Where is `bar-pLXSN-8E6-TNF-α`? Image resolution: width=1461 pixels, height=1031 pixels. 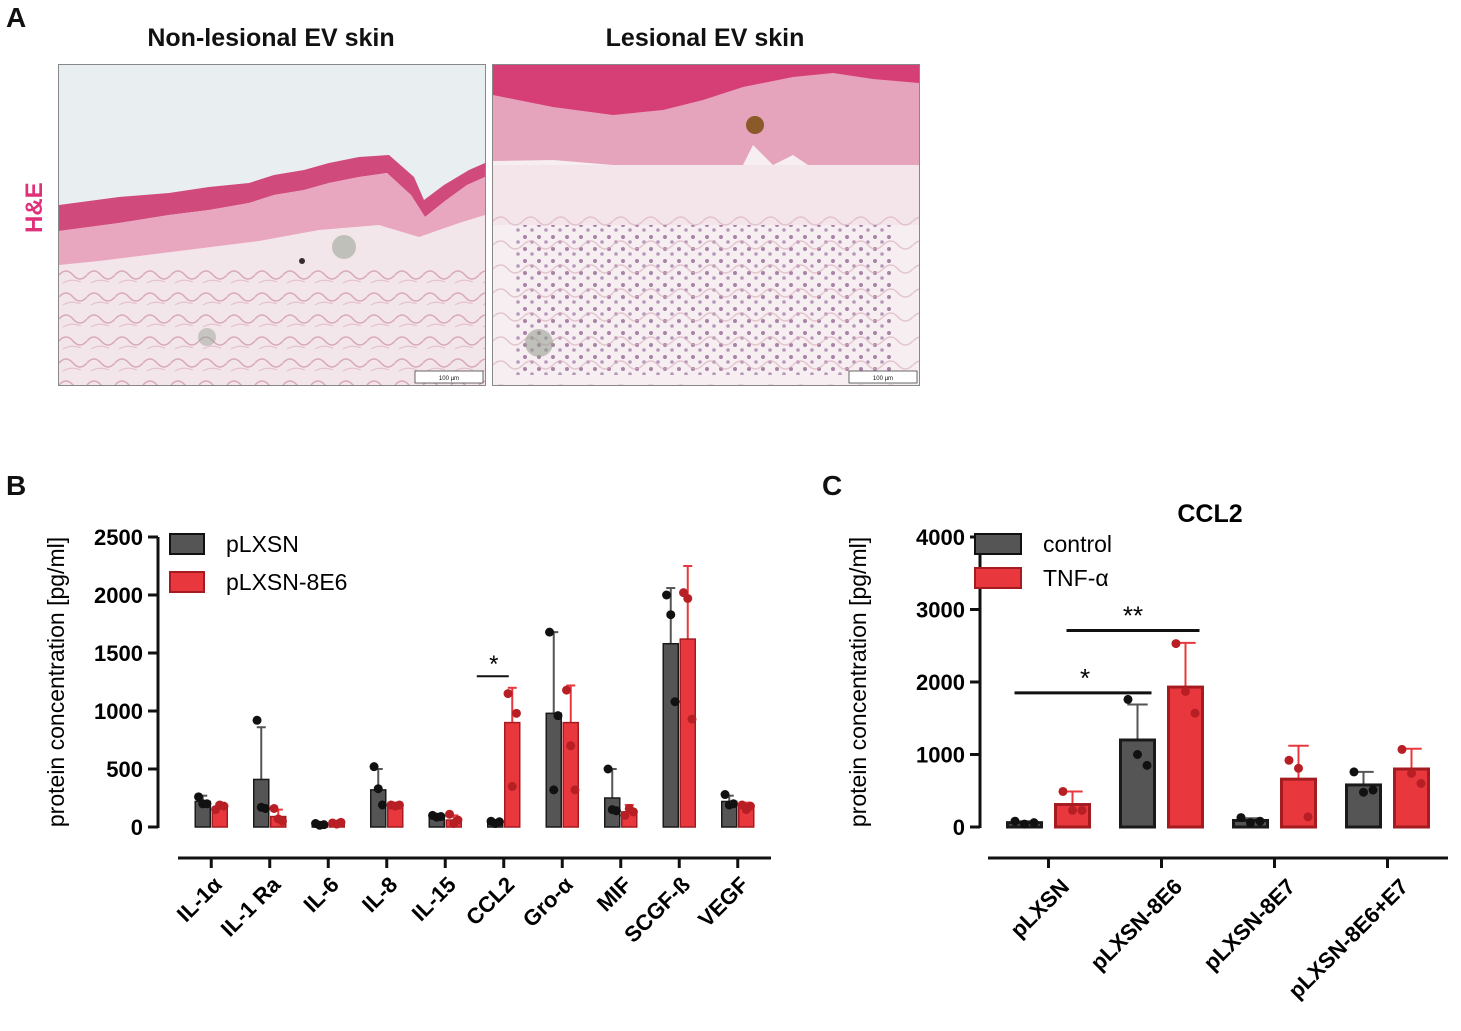
bar-pLXSN-8E6-TNF-α is located at coordinates (1185, 757).